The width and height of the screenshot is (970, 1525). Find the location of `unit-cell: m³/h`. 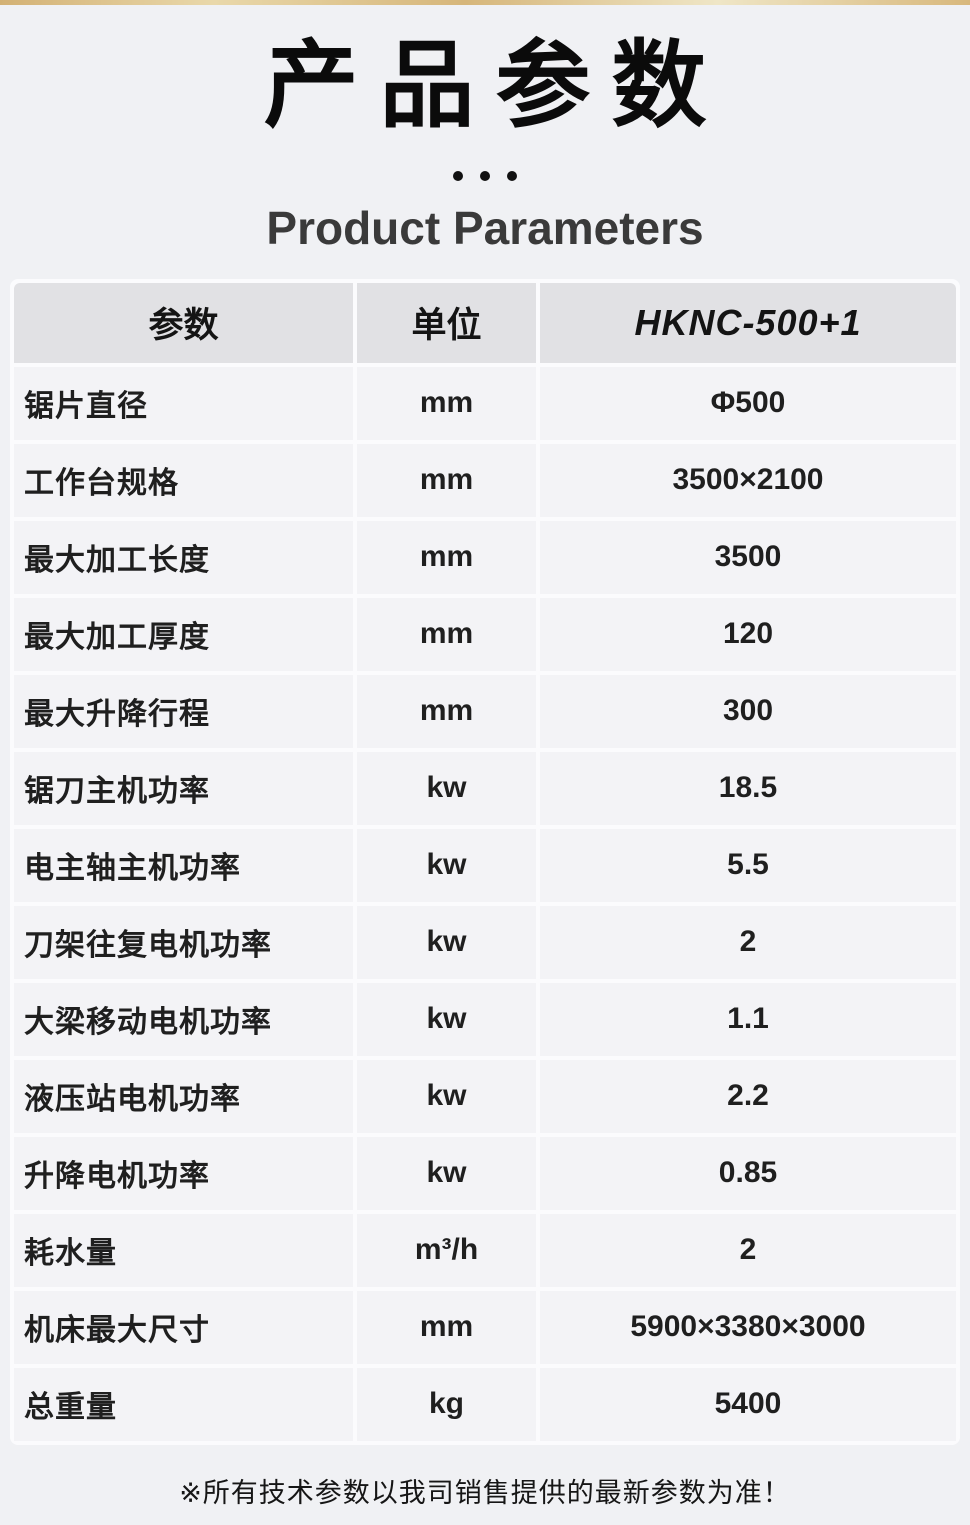

unit-cell: m³/h is located at coordinates (446, 1250).